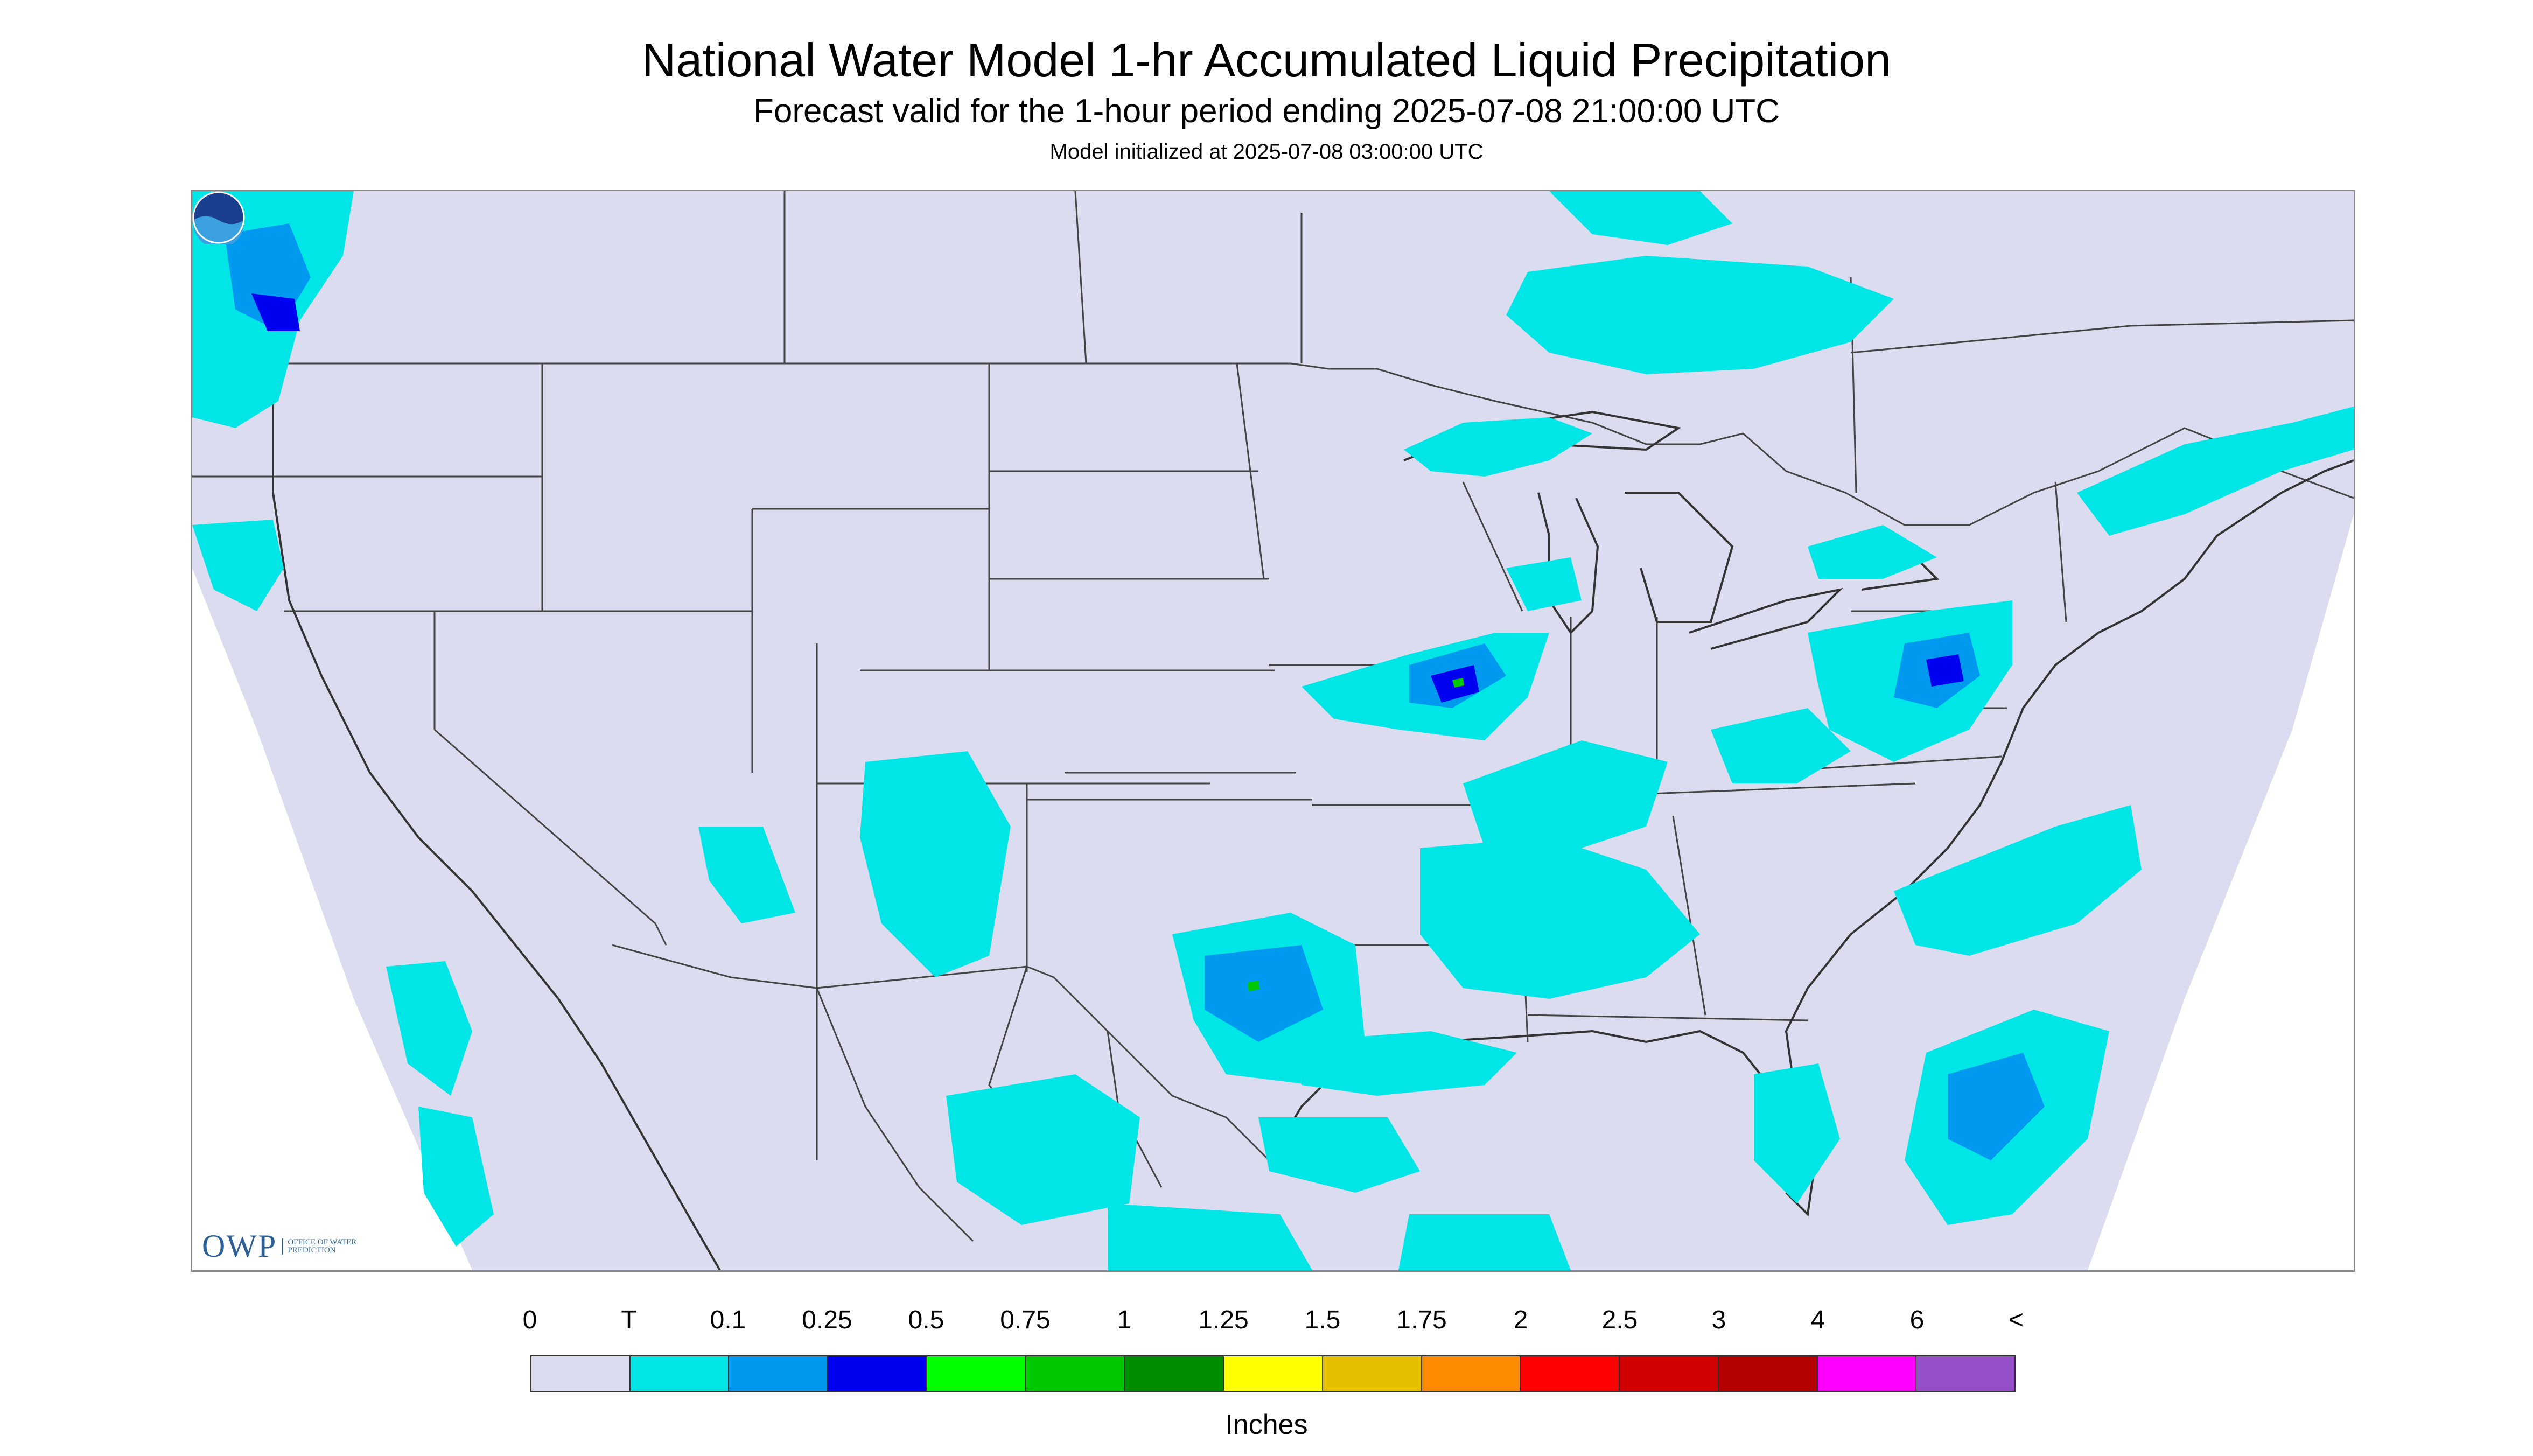 The image size is (2533, 1456). What do you see at coordinates (1124, 1320) in the screenshot?
I see `legend-label: 1` at bounding box center [1124, 1320].